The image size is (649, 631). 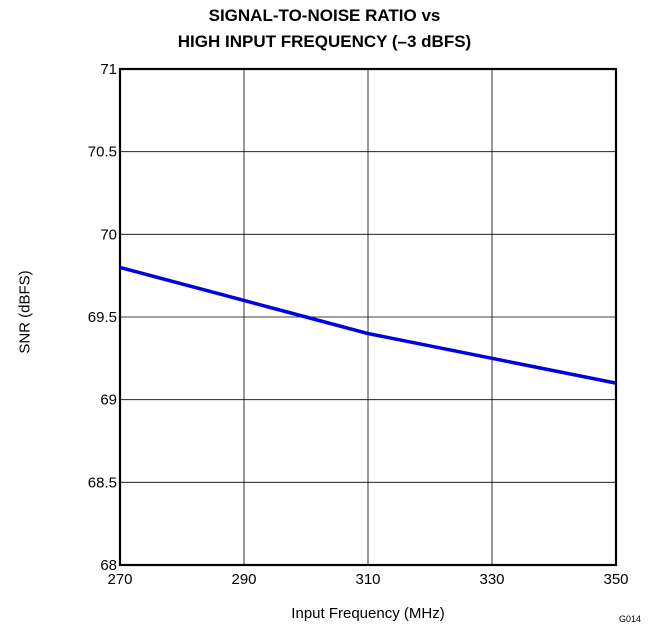 I want to click on chart-title-line-2: HIGH INPUT FREQUENCY (–3 dBFS), so click(x=324, y=41).